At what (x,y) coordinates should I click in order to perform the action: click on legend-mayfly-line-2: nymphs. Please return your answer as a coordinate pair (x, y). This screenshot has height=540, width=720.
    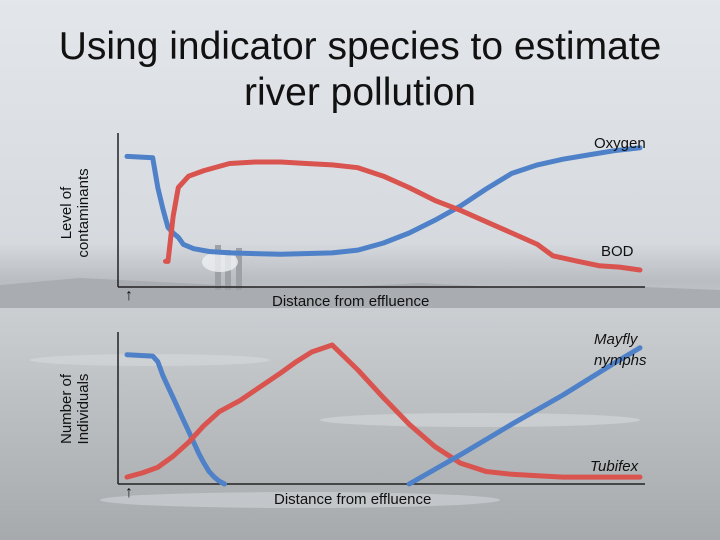
    Looking at the image, I should click on (620, 360).